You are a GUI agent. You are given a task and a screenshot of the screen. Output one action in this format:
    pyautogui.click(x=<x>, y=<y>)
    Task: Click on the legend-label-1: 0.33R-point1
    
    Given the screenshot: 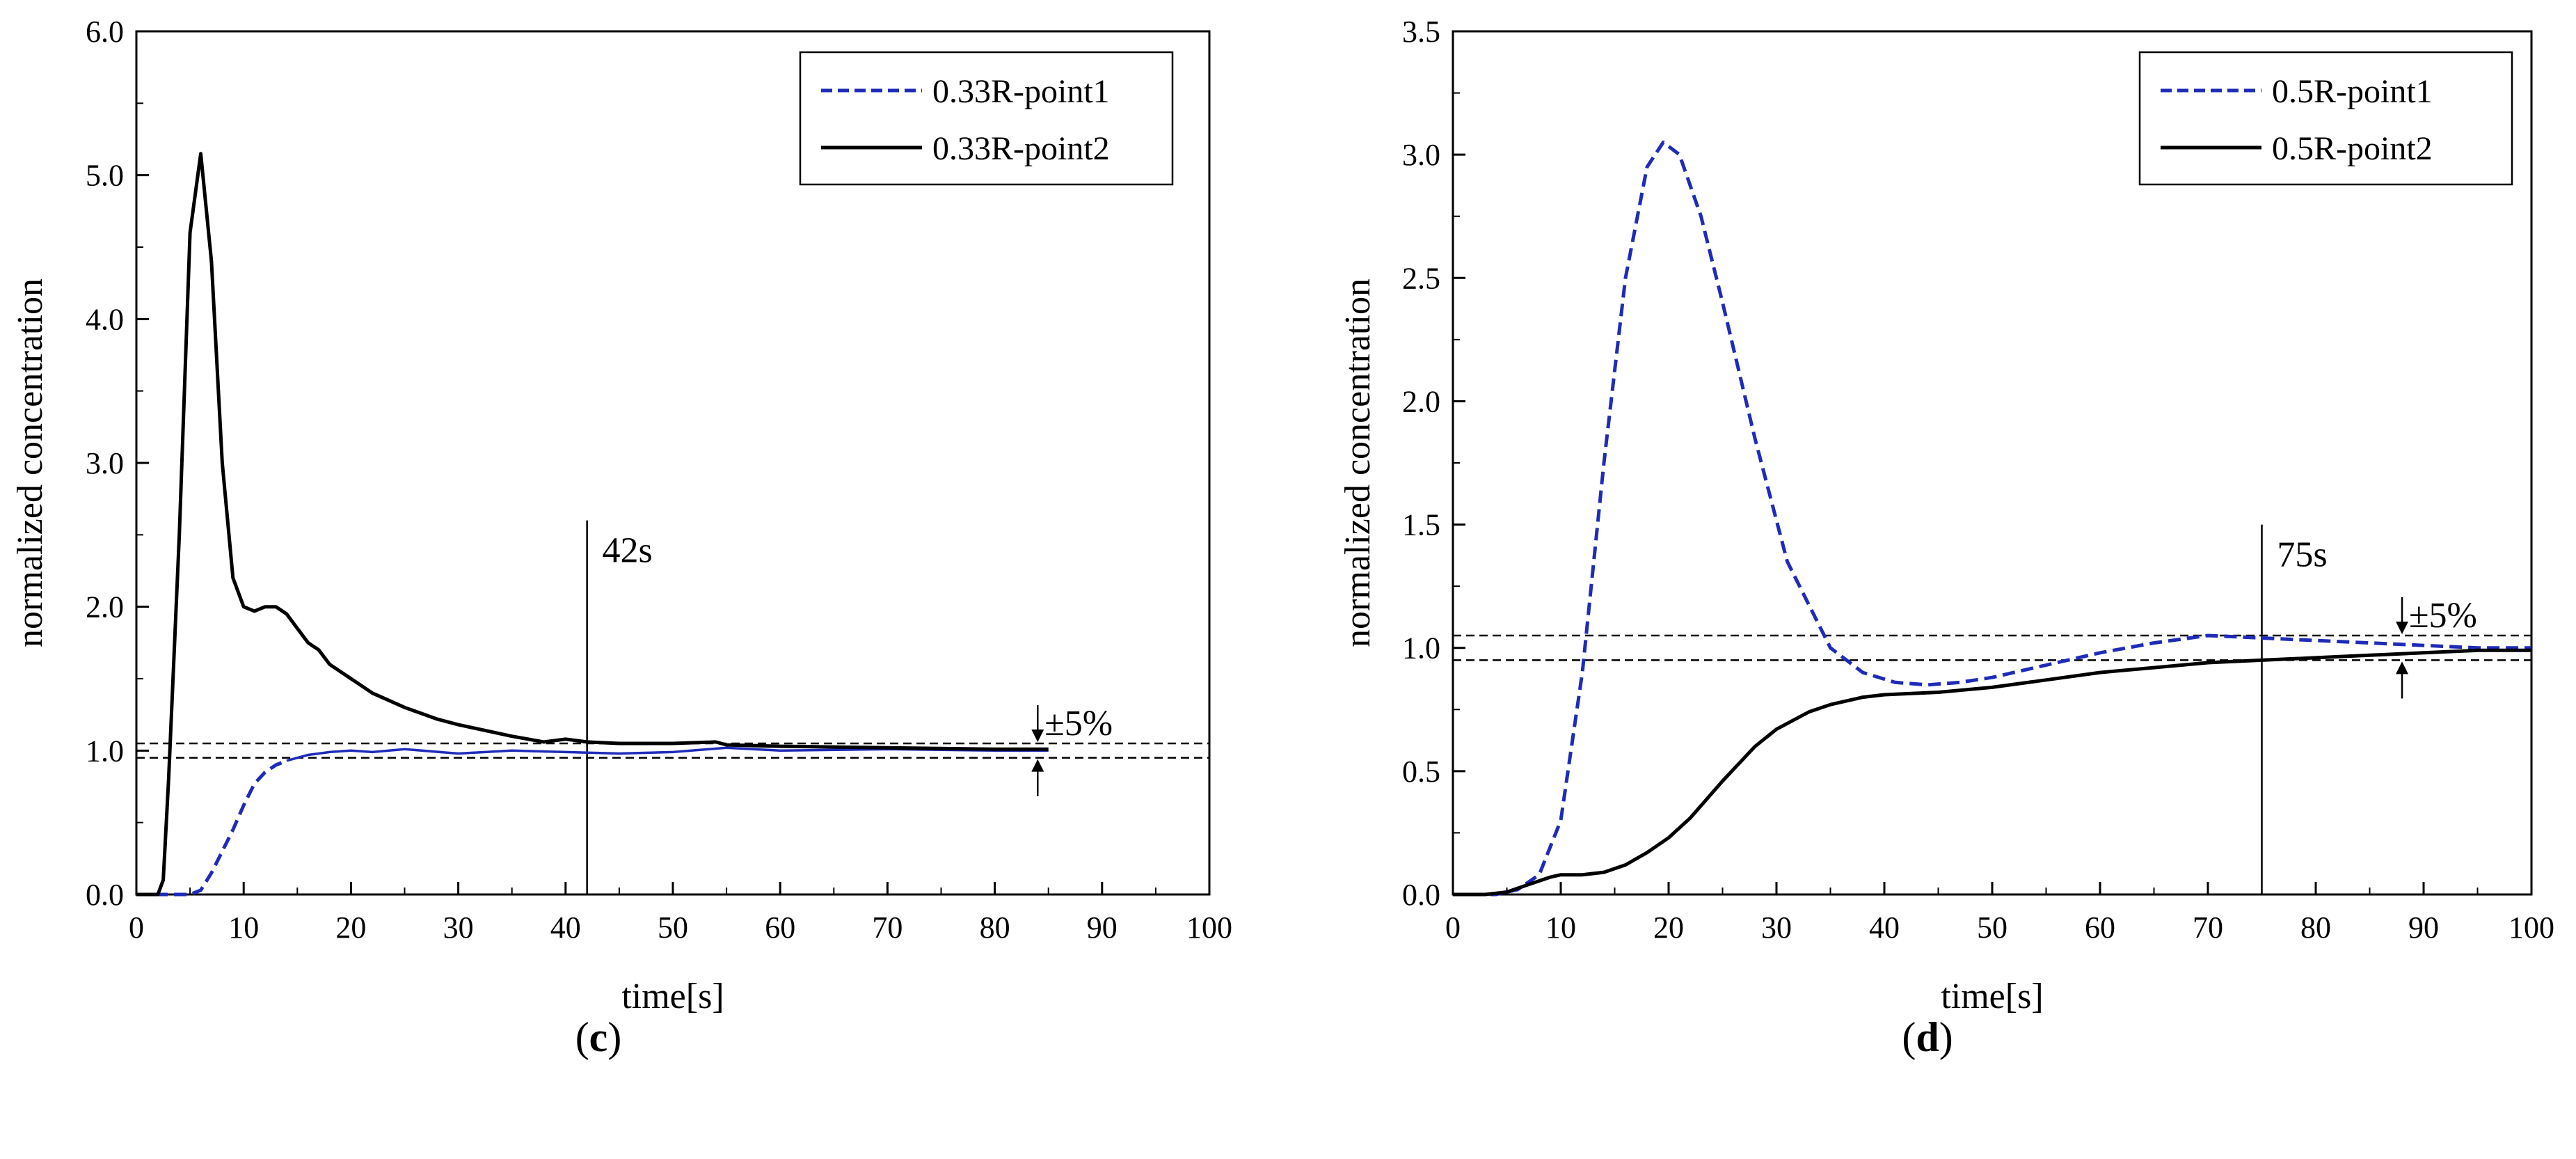 What is the action you would take?
    pyautogui.click(x=1021, y=91)
    